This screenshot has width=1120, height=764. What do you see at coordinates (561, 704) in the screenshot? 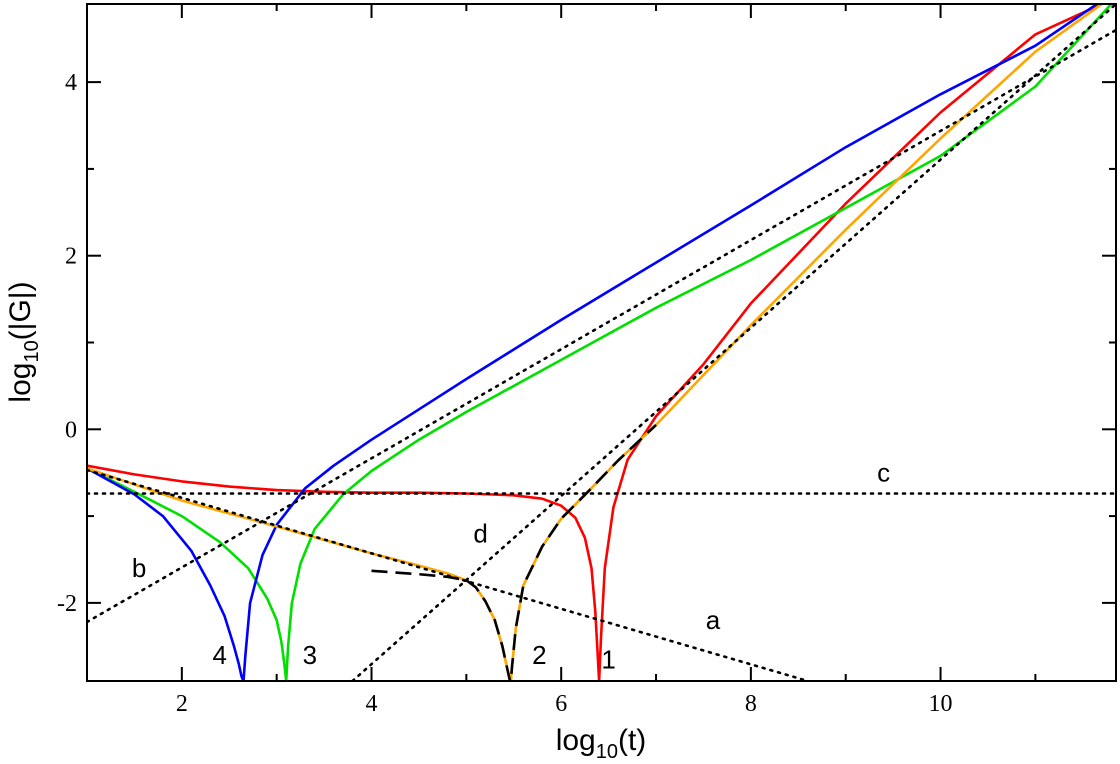
I see `x-tick-label: 6` at bounding box center [561, 704].